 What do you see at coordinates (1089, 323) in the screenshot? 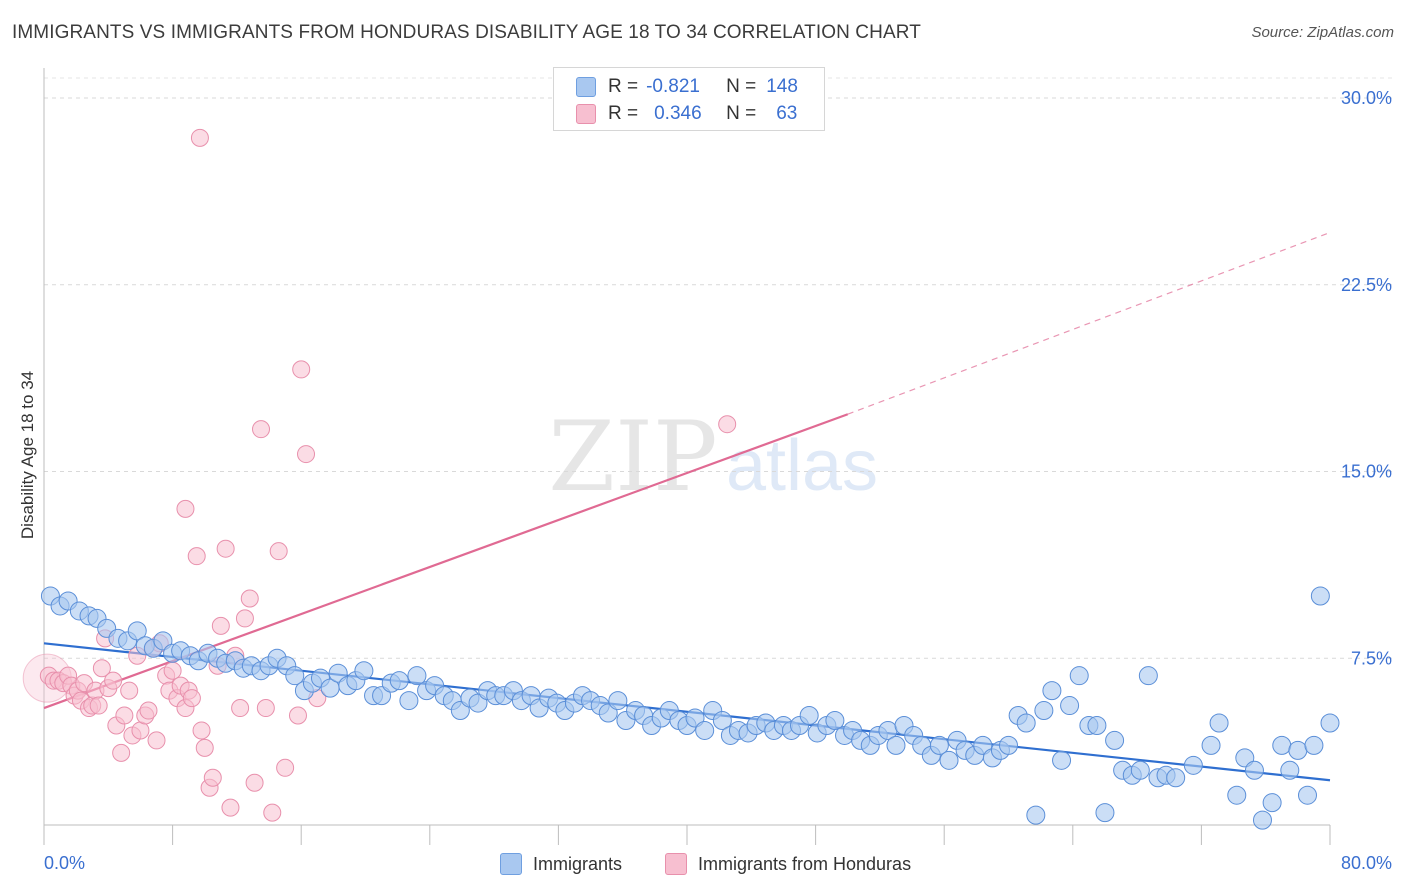
I see `trend-line-honduras-extension` at bounding box center [1089, 323].